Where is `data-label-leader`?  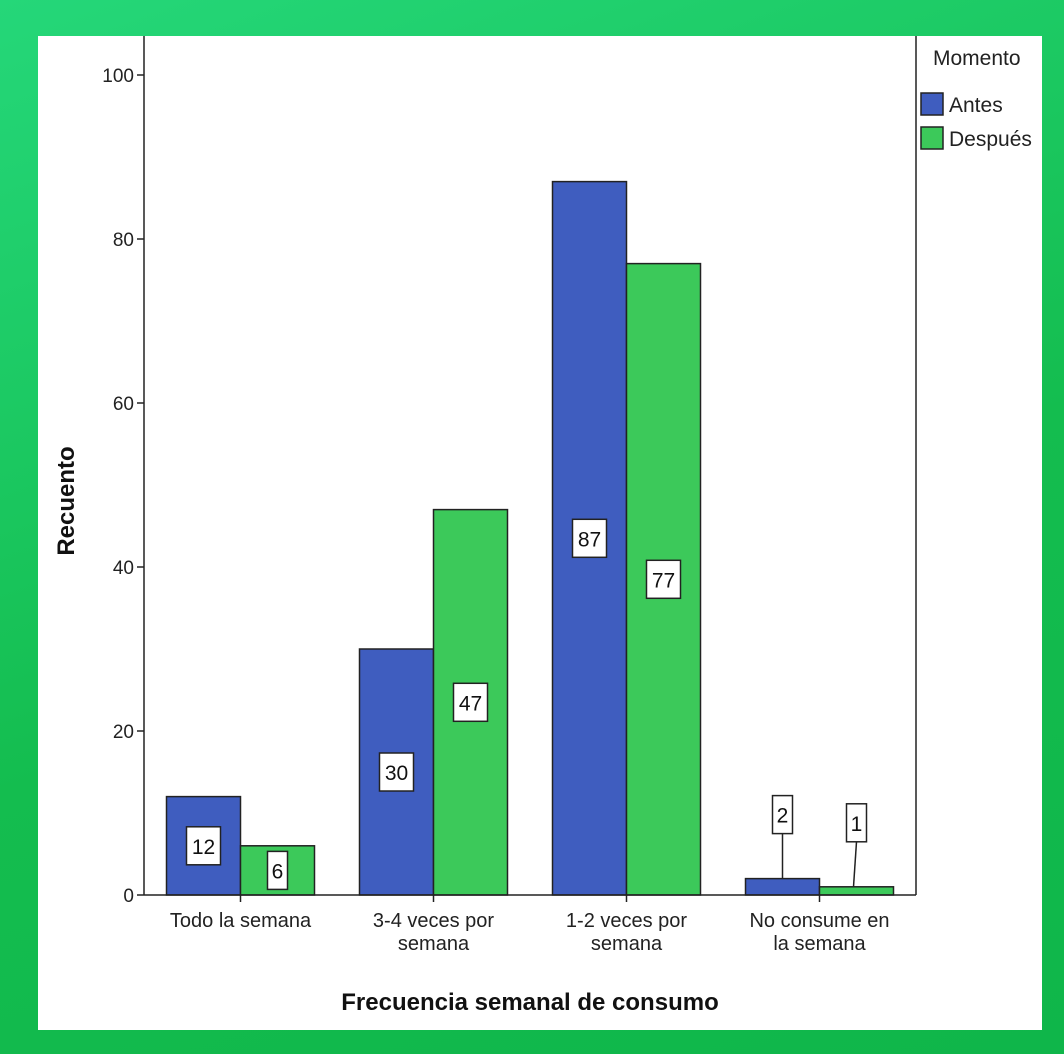 data-label-leader is located at coordinates (855, 864).